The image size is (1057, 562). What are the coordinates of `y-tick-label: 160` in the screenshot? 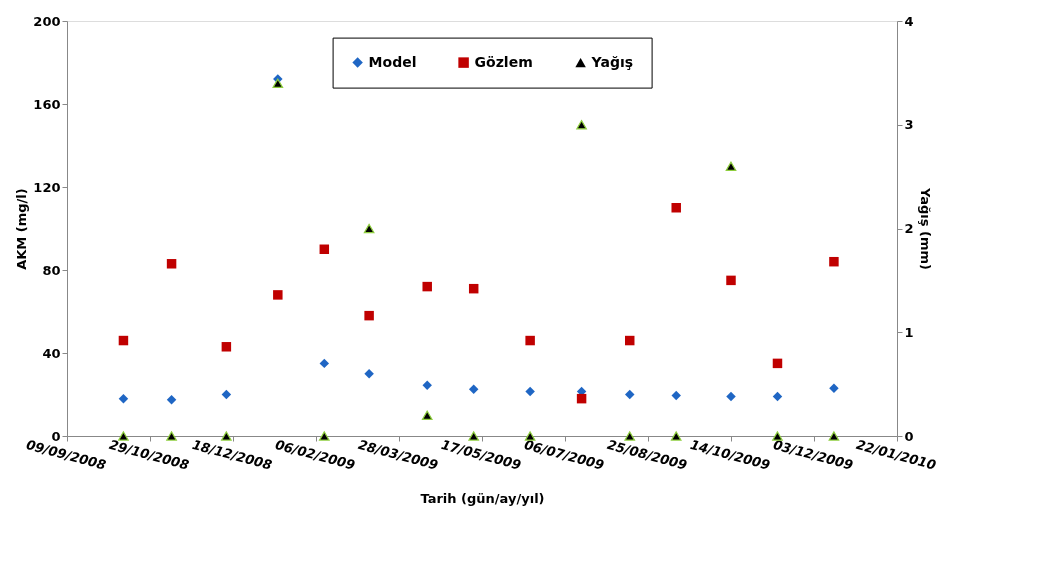 It's located at (47, 104).